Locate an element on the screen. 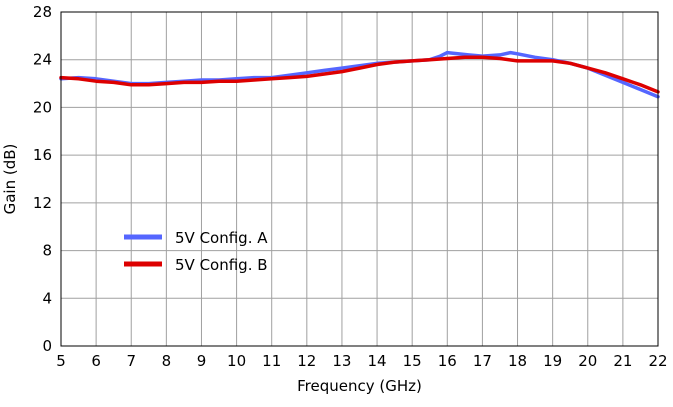 The width and height of the screenshot is (673, 407). y-tick-label: 0 is located at coordinates (47, 346).